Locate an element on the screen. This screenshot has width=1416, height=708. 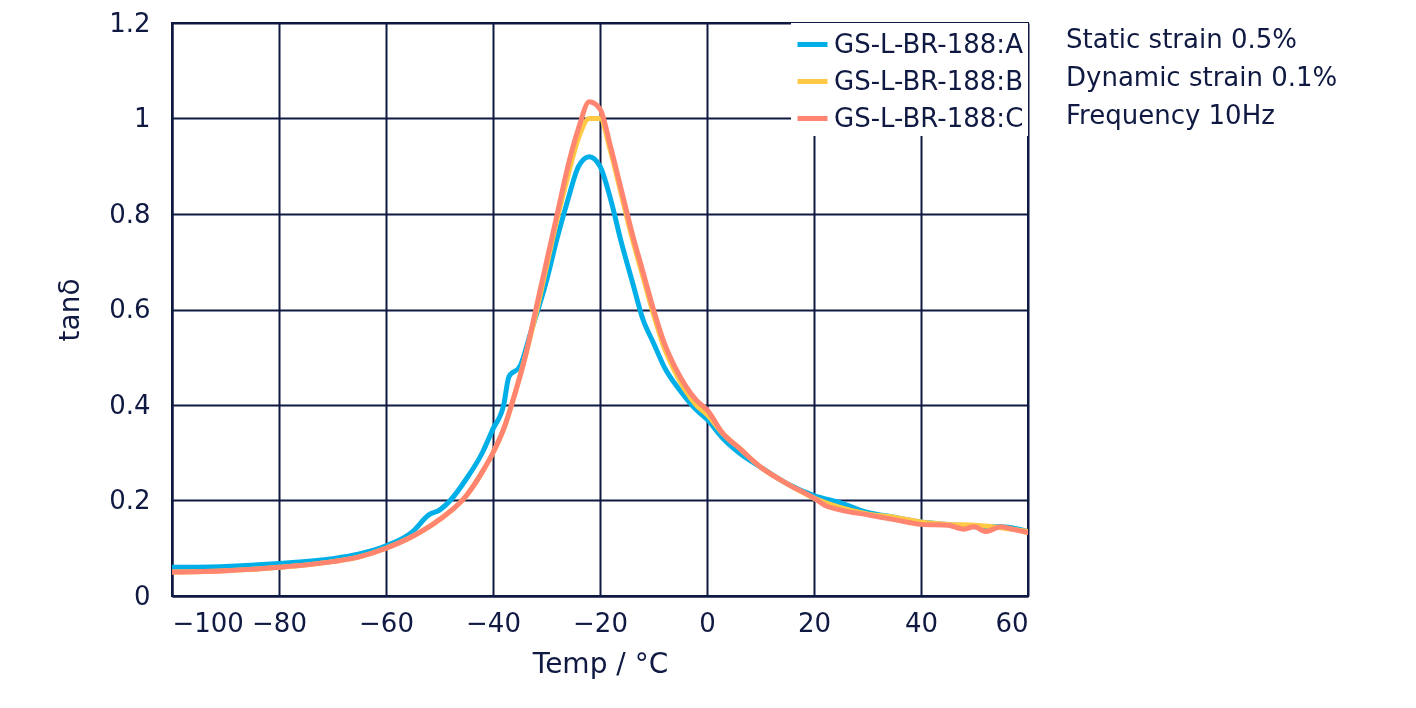
x-tick-label: −80 is located at coordinates (279, 622).